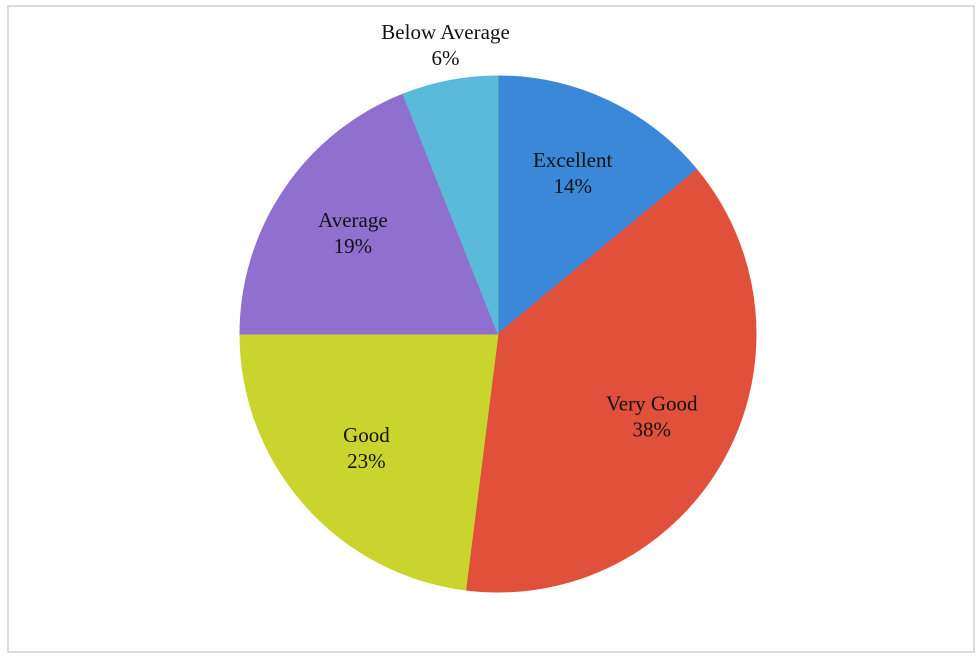 The height and width of the screenshot is (657, 976). I want to click on slice-label: Below Average, so click(445, 32).